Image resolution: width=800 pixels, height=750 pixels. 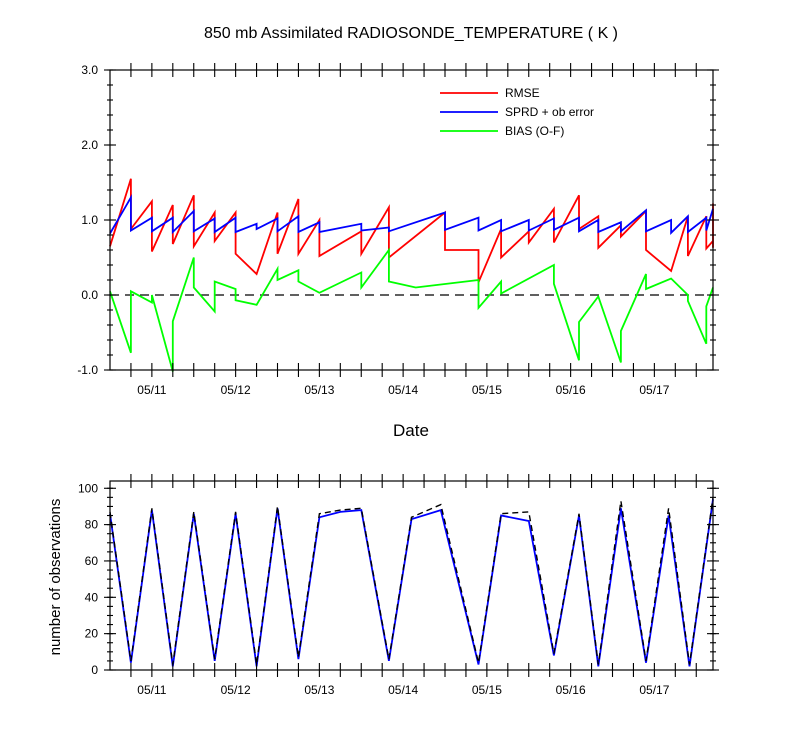 I want to click on y-tick-label: 20, so click(x=92, y=634).